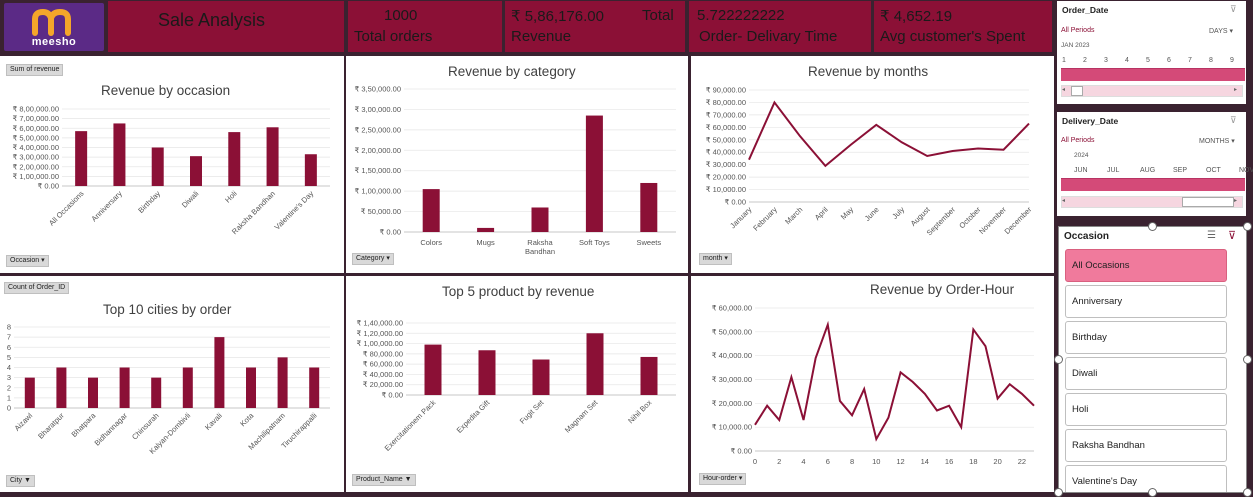  Describe the element at coordinates (410, 425) in the screenshot. I see `x-tick-label: Exercitationem Pack` at that location.